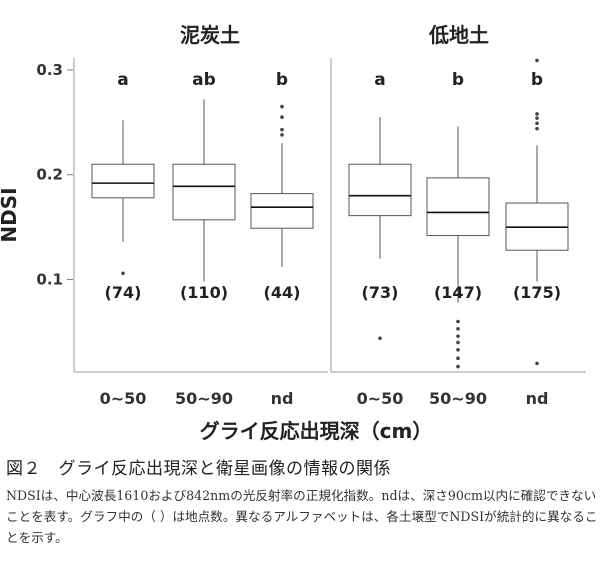 Image resolution: width=601 pixels, height=561 pixels. Describe the element at coordinates (198, 469) in the screenshot. I see `figure-caption: 図２ グライ反応出現深と衛星画像の情報の関係` at that location.